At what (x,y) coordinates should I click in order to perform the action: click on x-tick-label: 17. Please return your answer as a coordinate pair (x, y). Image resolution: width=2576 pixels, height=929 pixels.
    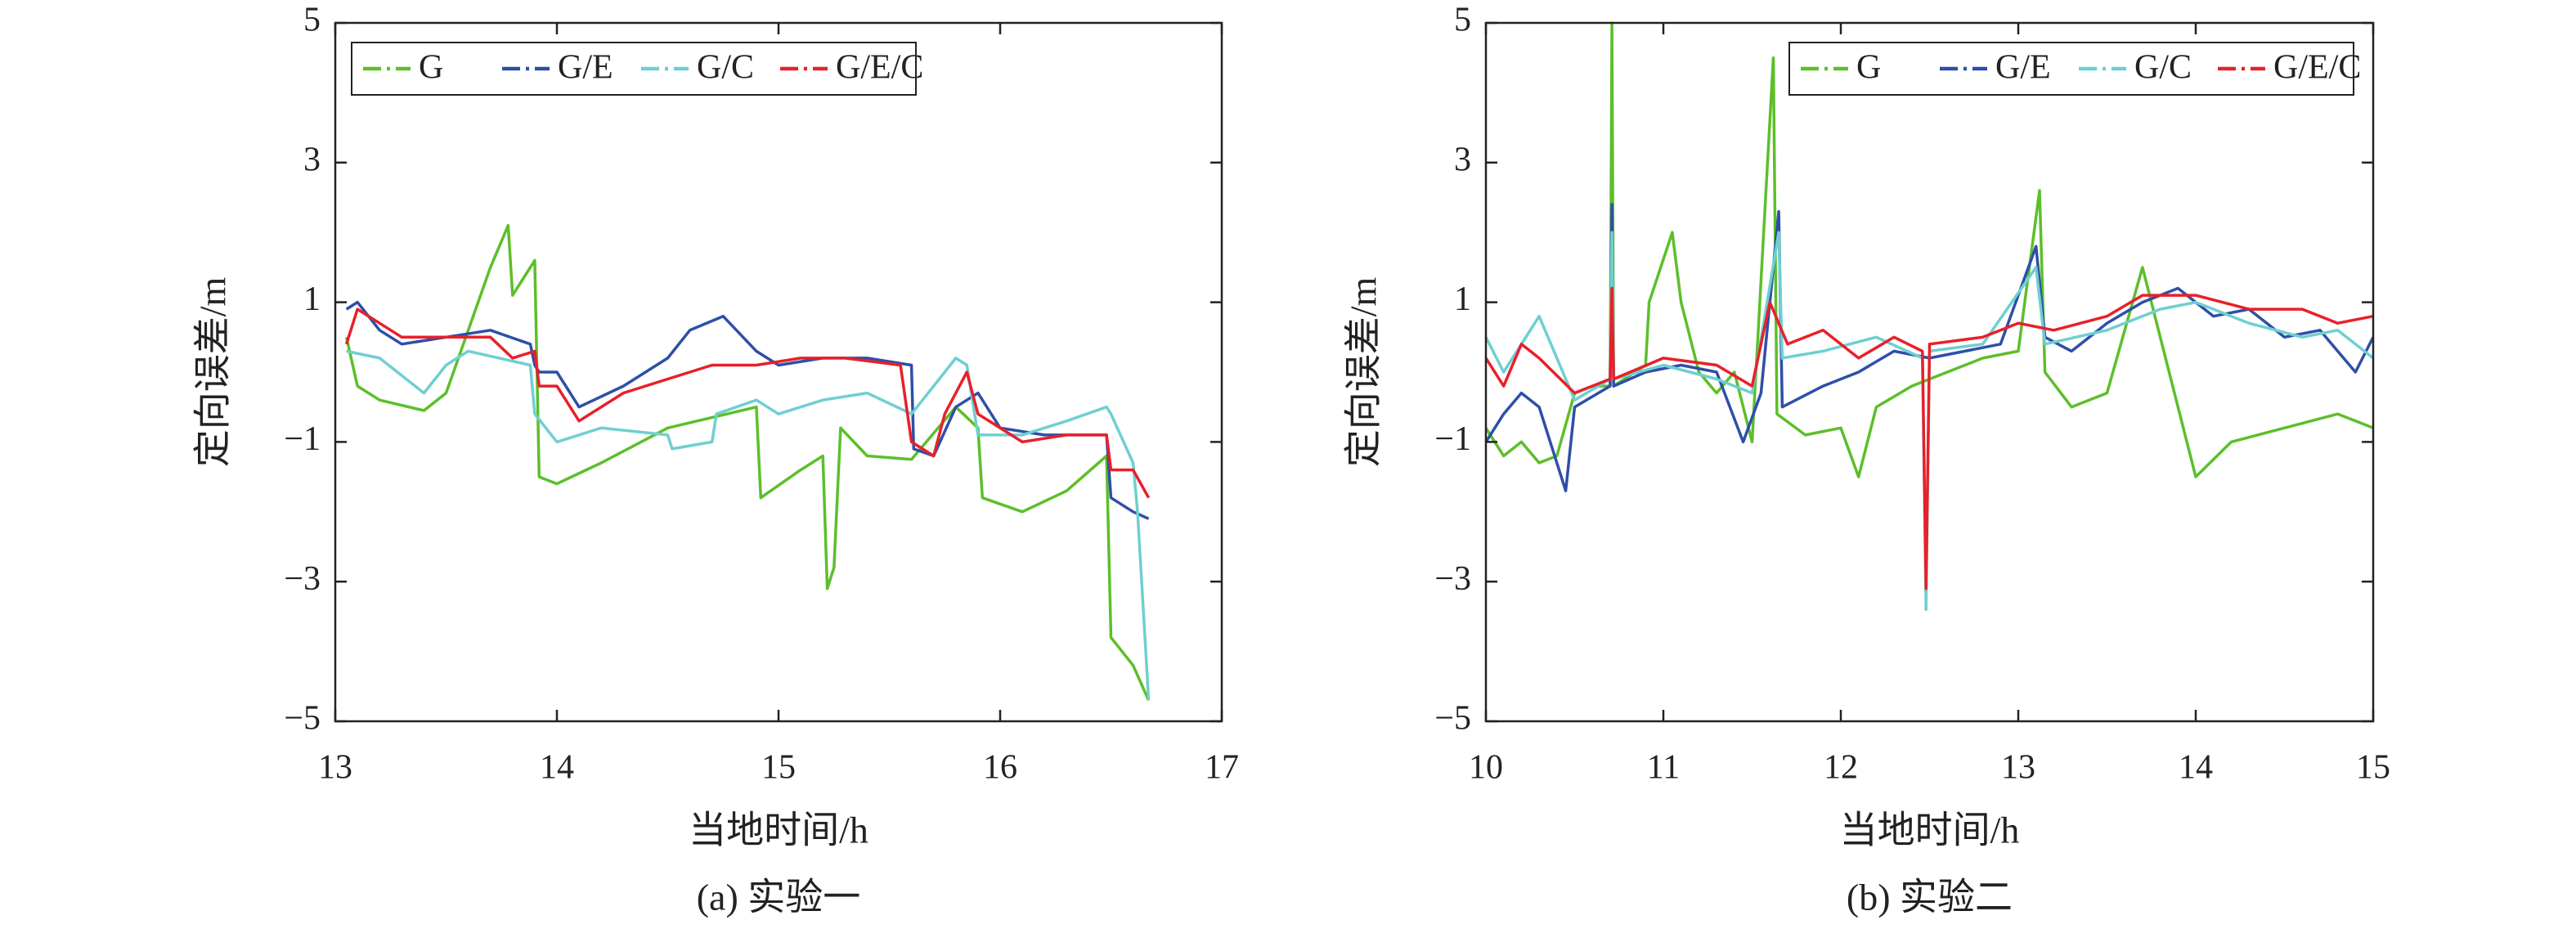
    Looking at the image, I should click on (1222, 768).